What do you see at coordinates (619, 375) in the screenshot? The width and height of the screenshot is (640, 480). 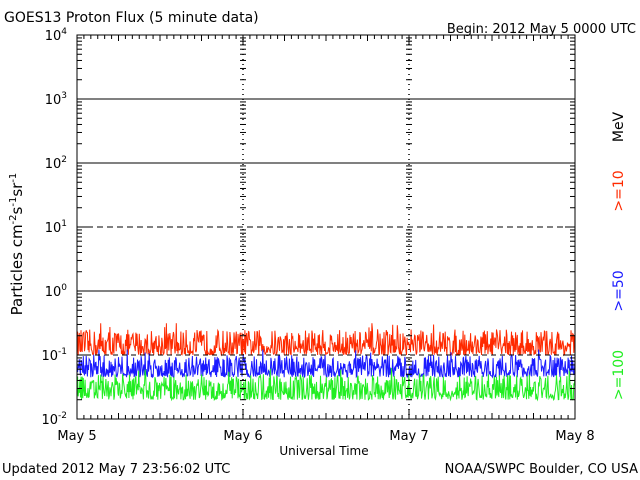 I see `legend-entry-2: >=100` at bounding box center [619, 375].